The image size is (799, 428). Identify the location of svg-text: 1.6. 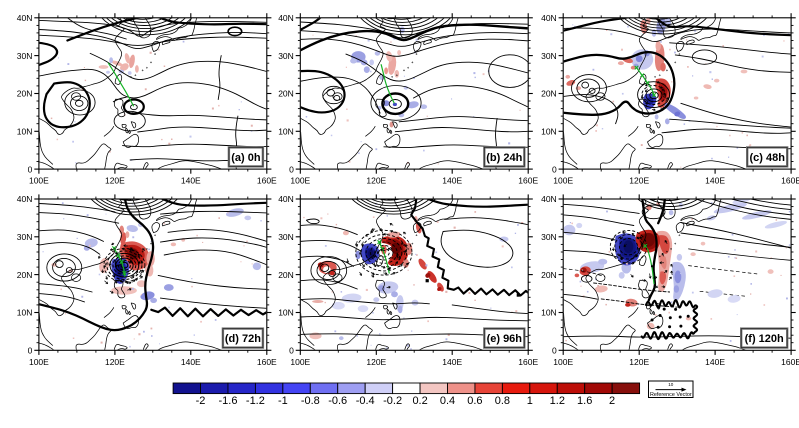
(584, 401).